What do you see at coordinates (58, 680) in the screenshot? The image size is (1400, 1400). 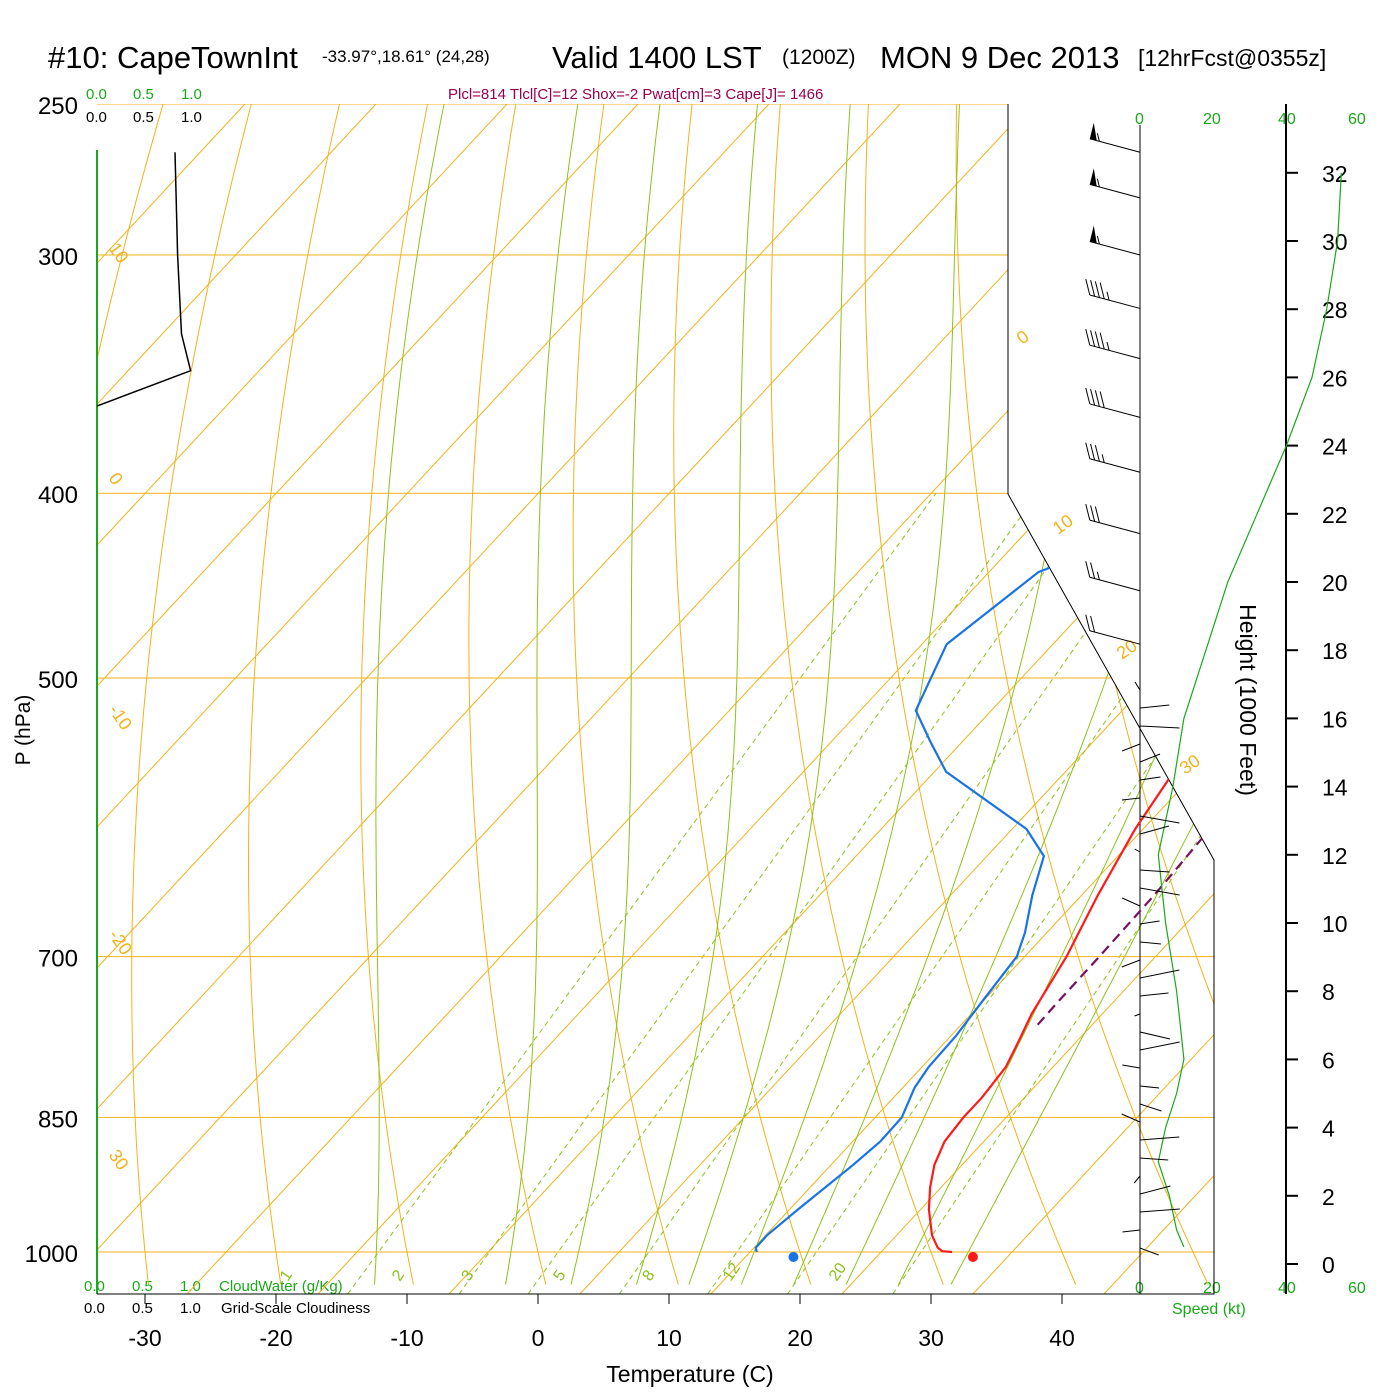 I see `pressure-tick-label: 500` at bounding box center [58, 680].